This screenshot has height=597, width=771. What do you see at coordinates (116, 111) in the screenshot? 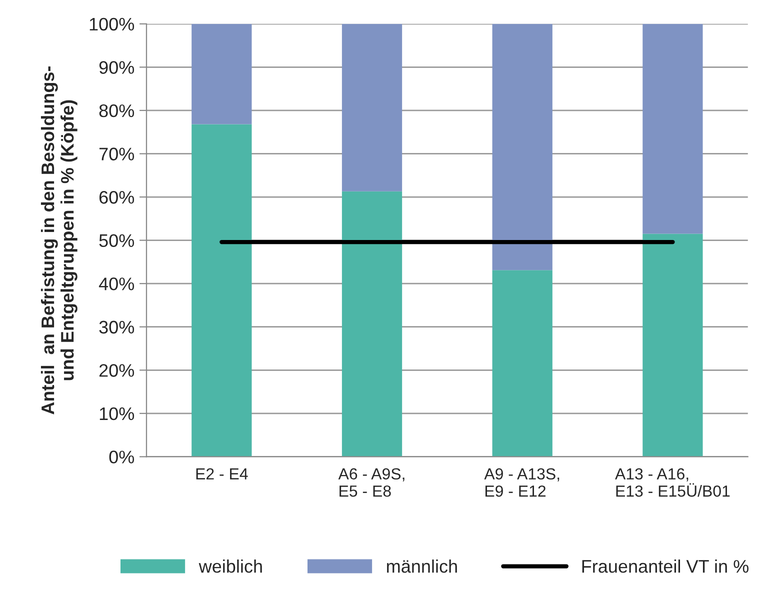
I see `y-tick-label: 80%` at bounding box center [116, 111].